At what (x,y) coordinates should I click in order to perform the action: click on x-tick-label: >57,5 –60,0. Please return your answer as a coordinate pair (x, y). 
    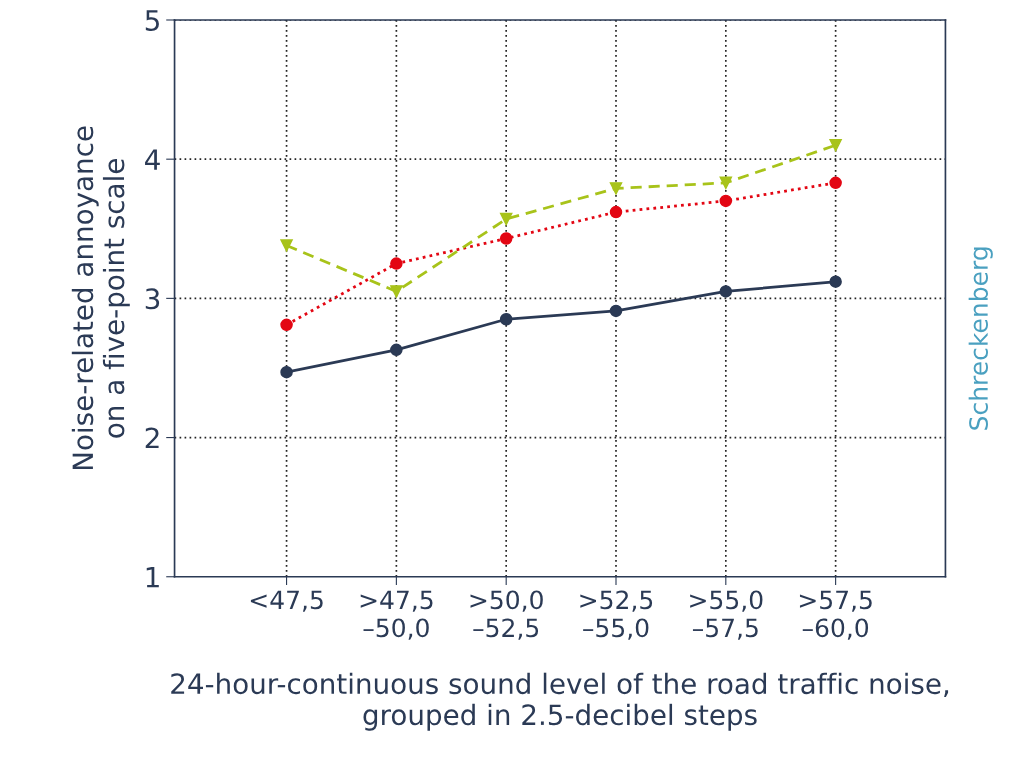
    Looking at the image, I should click on (835, 615).